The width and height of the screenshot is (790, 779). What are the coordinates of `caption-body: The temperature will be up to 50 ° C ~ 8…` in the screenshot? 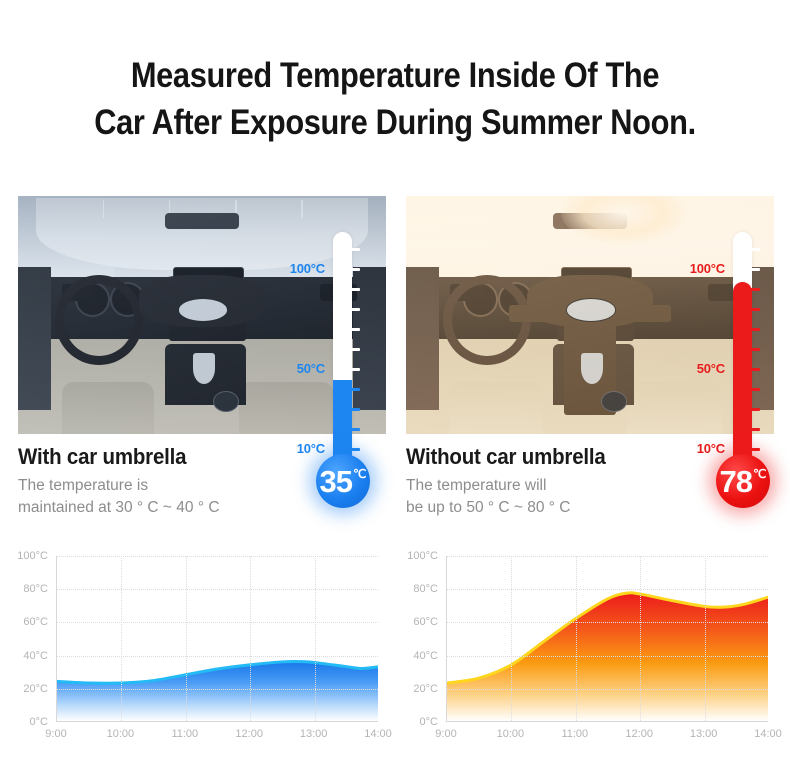 It's located at (531, 497).